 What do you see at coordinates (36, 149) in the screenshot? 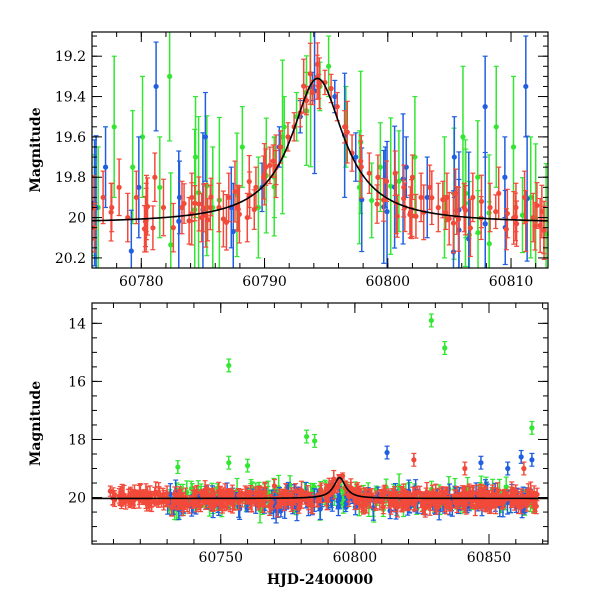
I see `y-axis-title: Magnitude` at bounding box center [36, 149].